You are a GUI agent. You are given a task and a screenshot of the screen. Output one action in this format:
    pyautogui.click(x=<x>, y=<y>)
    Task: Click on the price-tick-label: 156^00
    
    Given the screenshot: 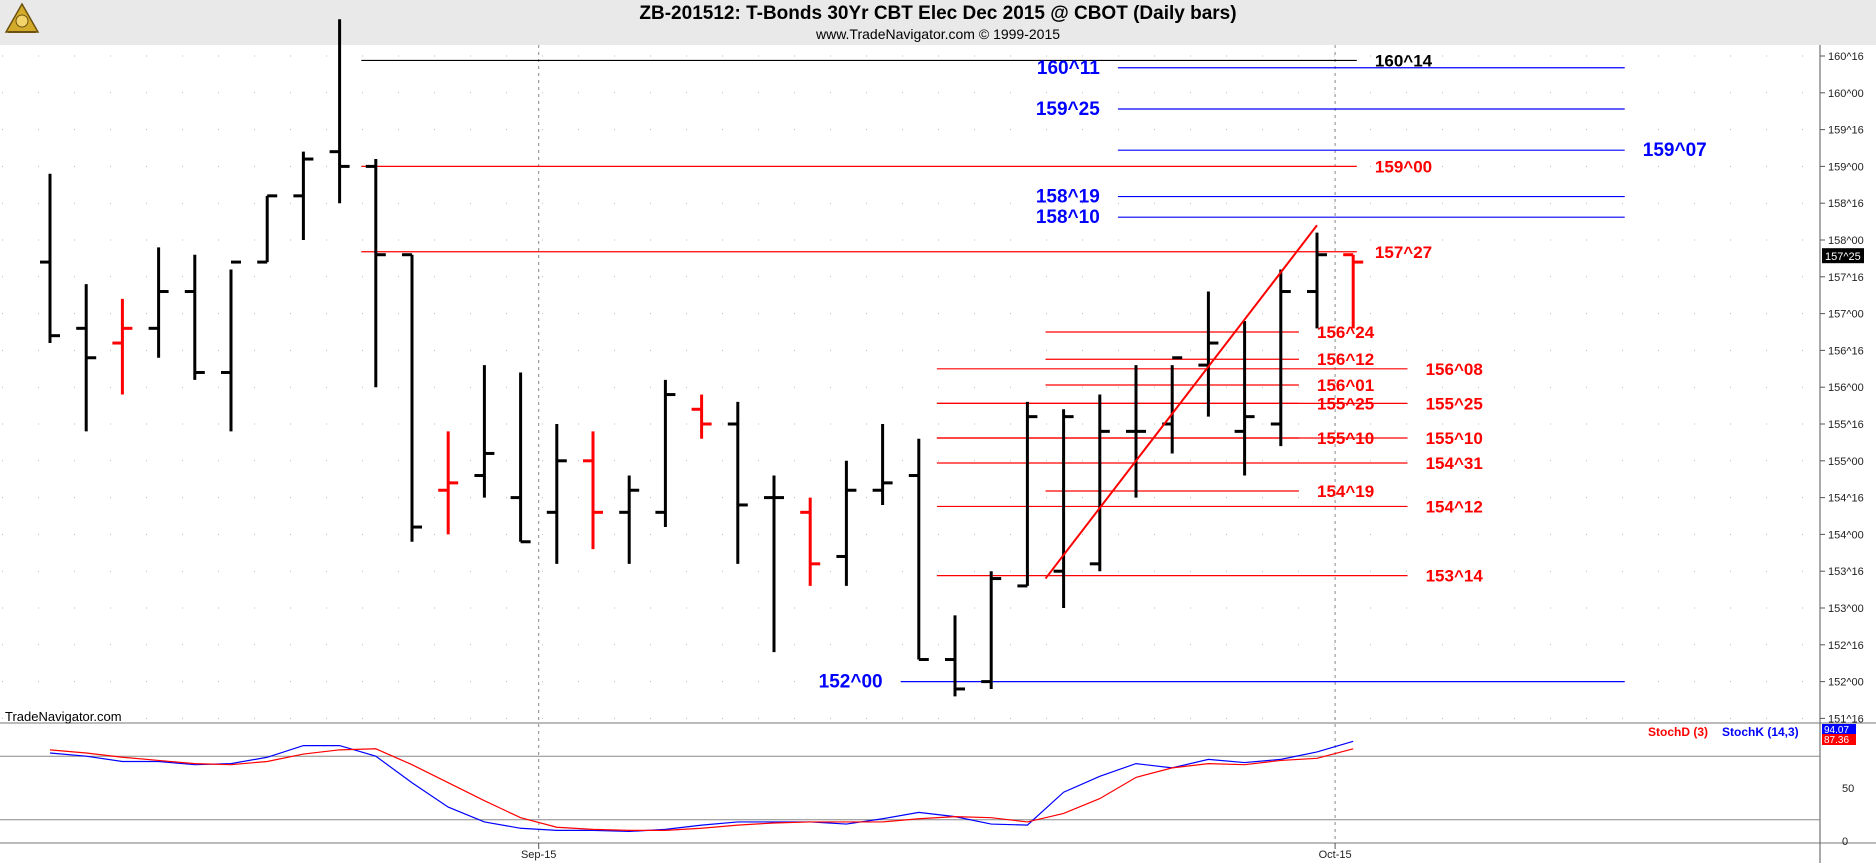 What is the action you would take?
    pyautogui.click(x=1846, y=388)
    